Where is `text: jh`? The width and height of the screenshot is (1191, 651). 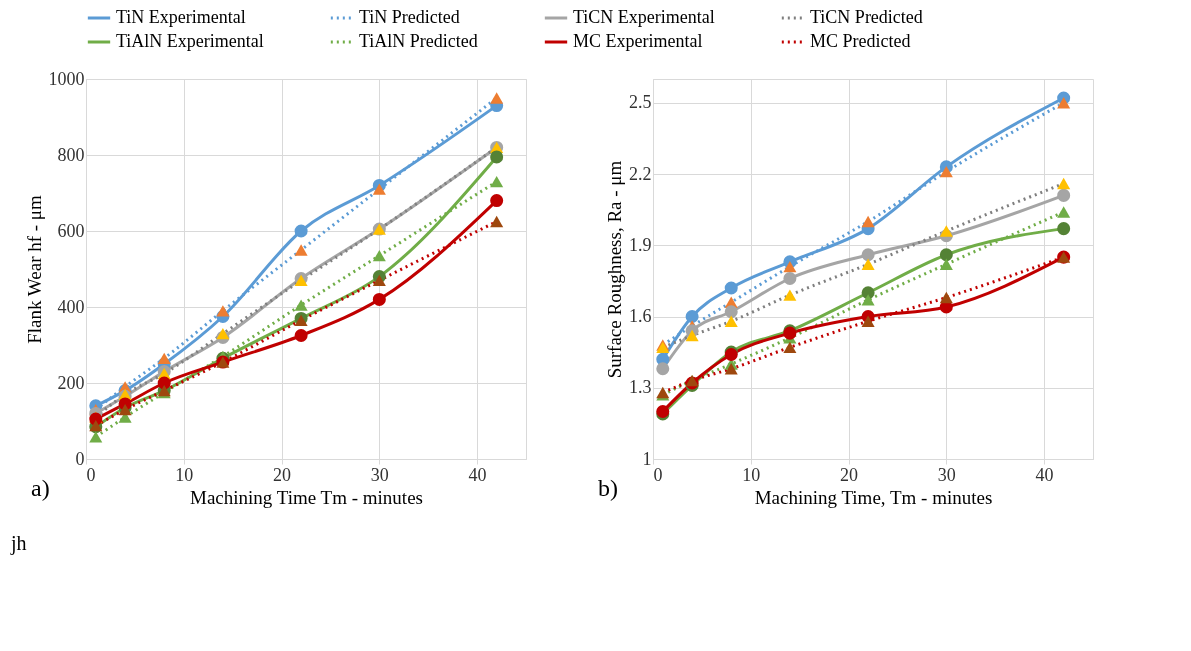 text: jh is located at coordinates (18, 543).